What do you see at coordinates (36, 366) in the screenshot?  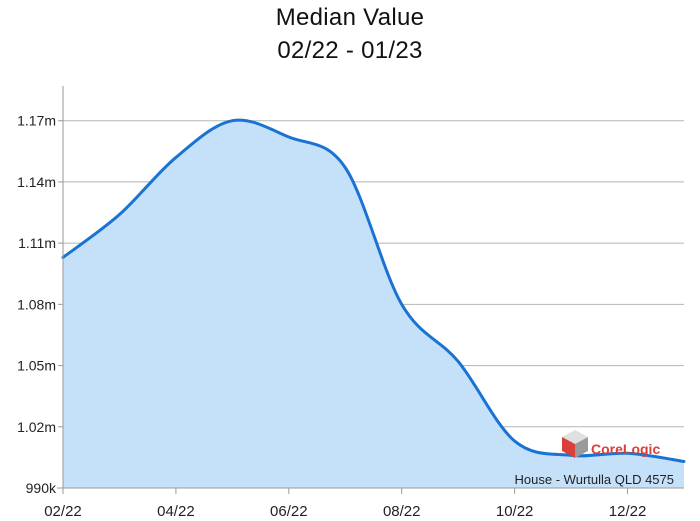 I see `y-tick-label: 1.05m` at bounding box center [36, 366].